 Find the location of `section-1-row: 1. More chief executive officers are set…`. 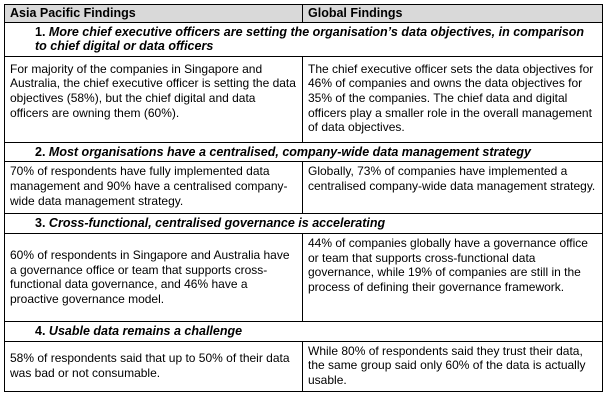

section-1-row: 1. More chief executive officers are set… is located at coordinates (303, 39).